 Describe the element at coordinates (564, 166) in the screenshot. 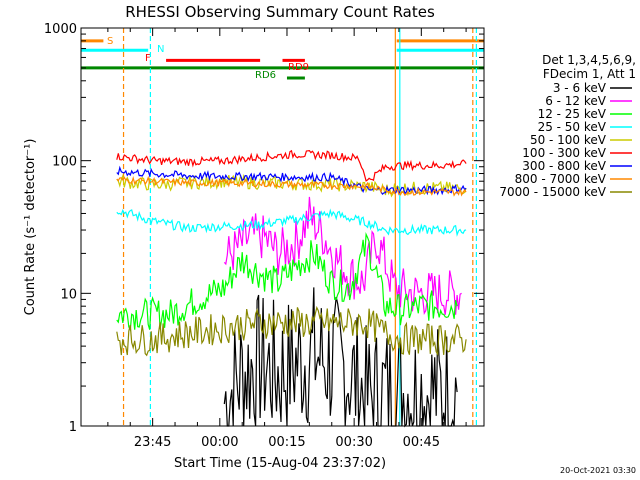

I see `legend-entry: 300 - 800 keV` at that location.